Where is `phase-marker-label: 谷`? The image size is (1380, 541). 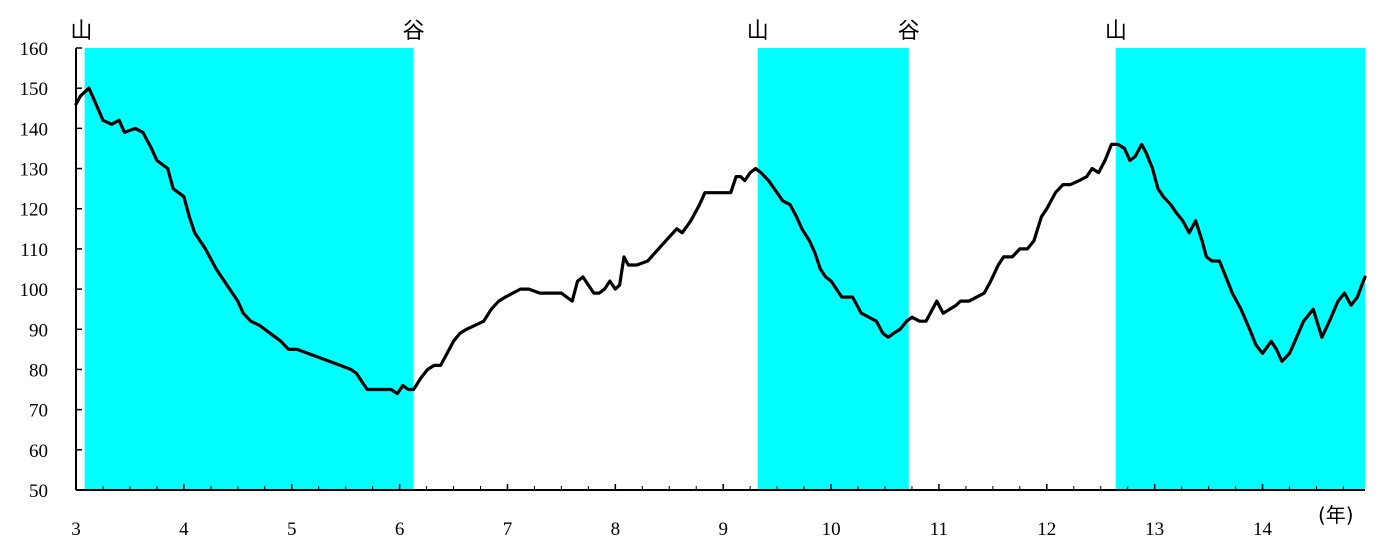
phase-marker-label: 谷 is located at coordinates (414, 31).